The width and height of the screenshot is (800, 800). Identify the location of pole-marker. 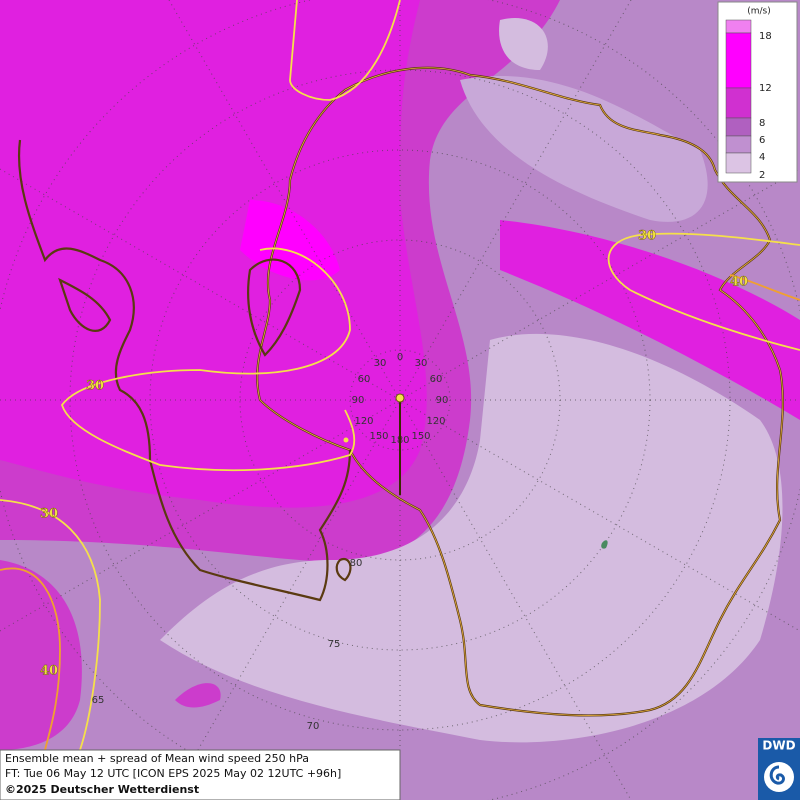
(400, 398).